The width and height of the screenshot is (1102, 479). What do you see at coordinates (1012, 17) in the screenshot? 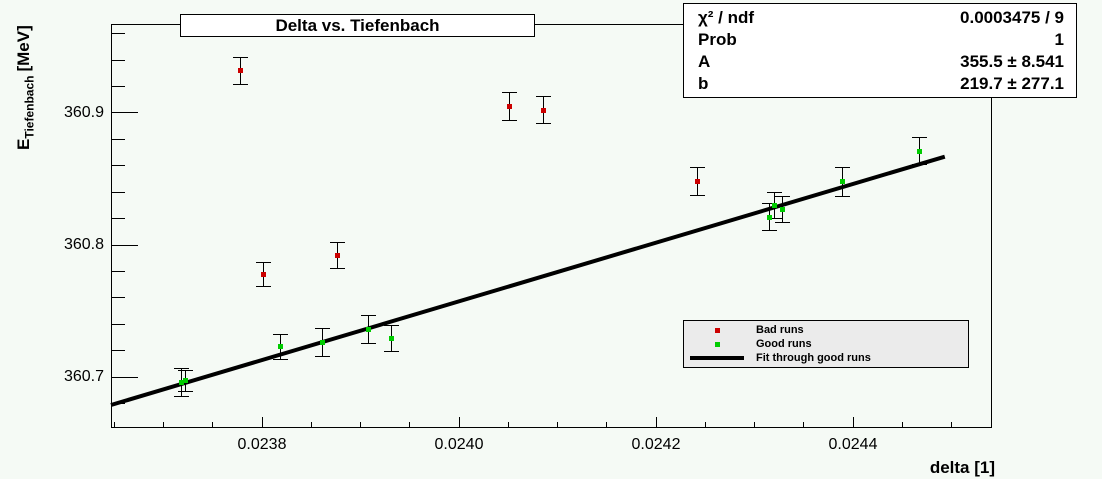
I see `stats-value: 0.0003475 / 9` at bounding box center [1012, 17].